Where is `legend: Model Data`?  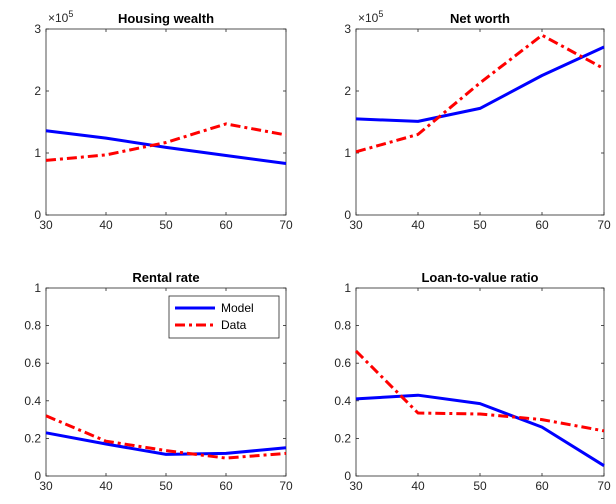
legend: Model Data is located at coordinates (224, 317).